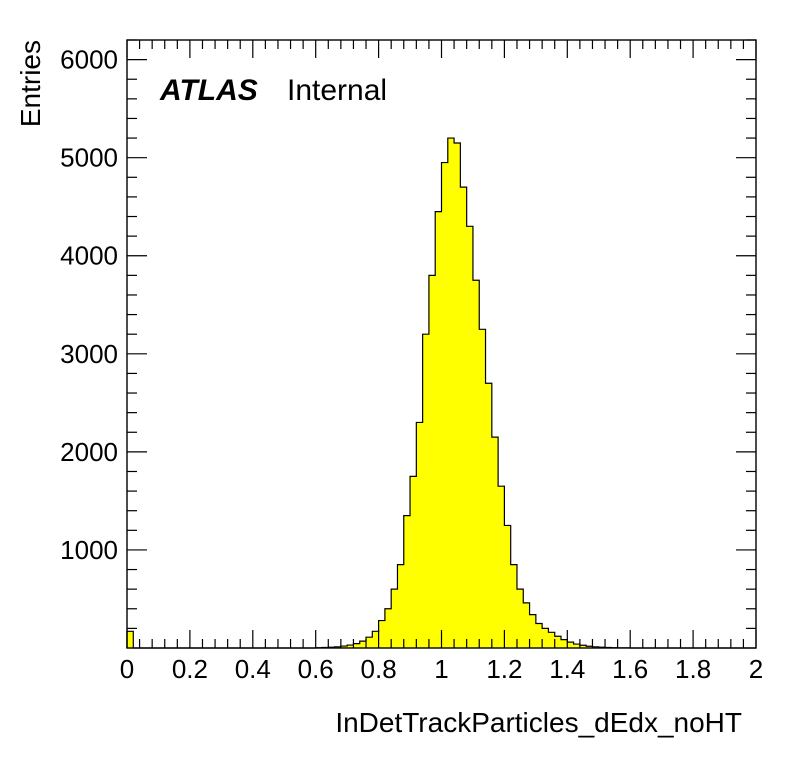 This screenshot has width=796, height=772. What do you see at coordinates (89, 452) in the screenshot?
I see `y-tick-label: 2000` at bounding box center [89, 452].